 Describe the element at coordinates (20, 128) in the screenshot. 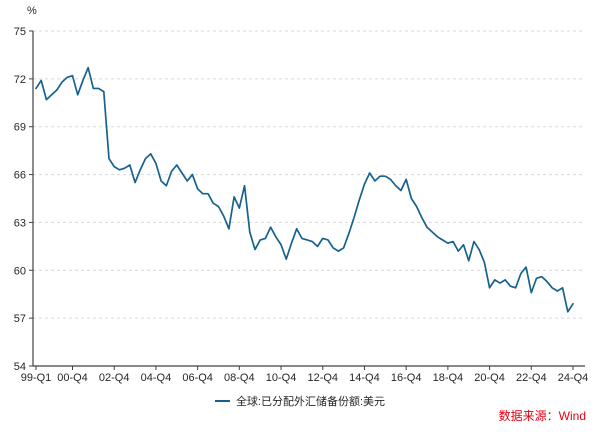

I see `y-tick-label: 69` at that location.